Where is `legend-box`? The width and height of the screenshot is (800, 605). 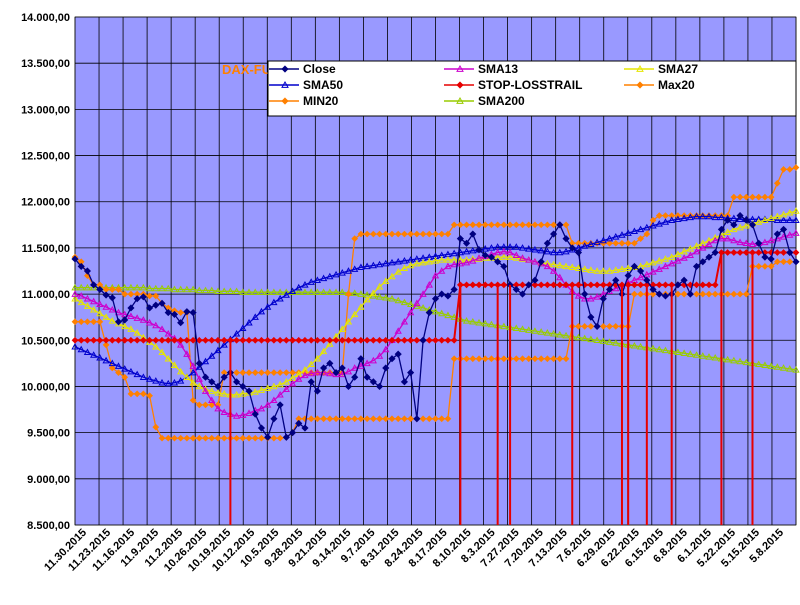
legend-box is located at coordinates (532, 88).